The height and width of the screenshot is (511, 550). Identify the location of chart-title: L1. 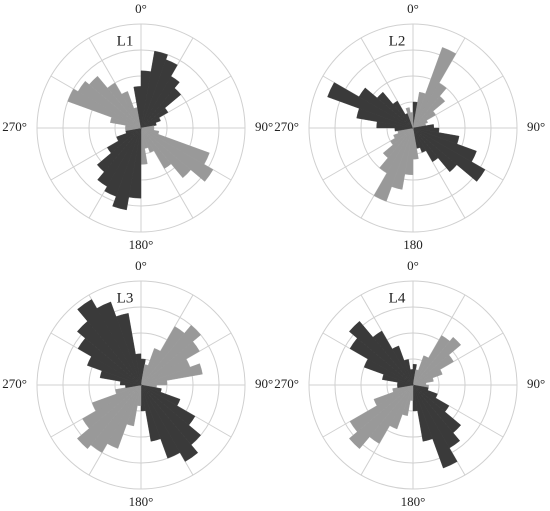
(125, 41).